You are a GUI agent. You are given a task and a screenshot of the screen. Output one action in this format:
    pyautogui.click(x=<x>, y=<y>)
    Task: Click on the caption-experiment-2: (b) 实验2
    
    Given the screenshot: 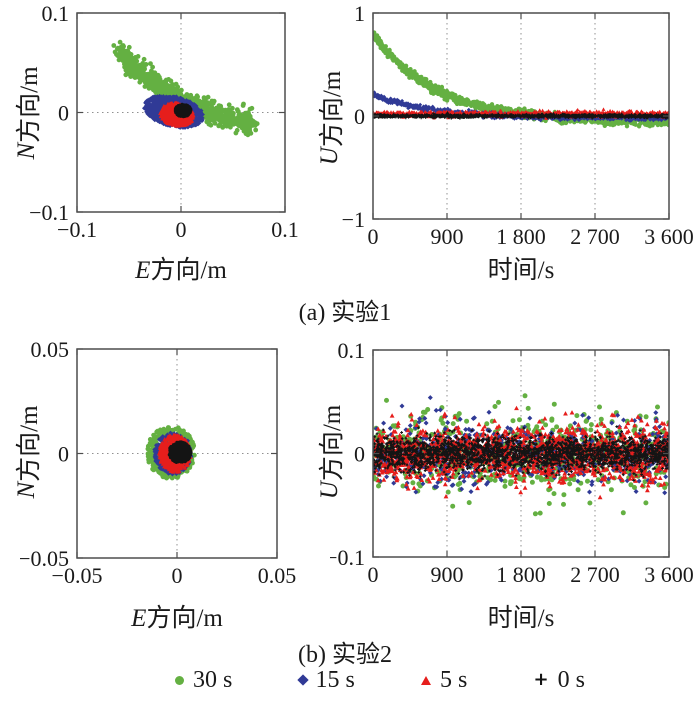 What is the action you would take?
    pyautogui.click(x=345, y=655)
    